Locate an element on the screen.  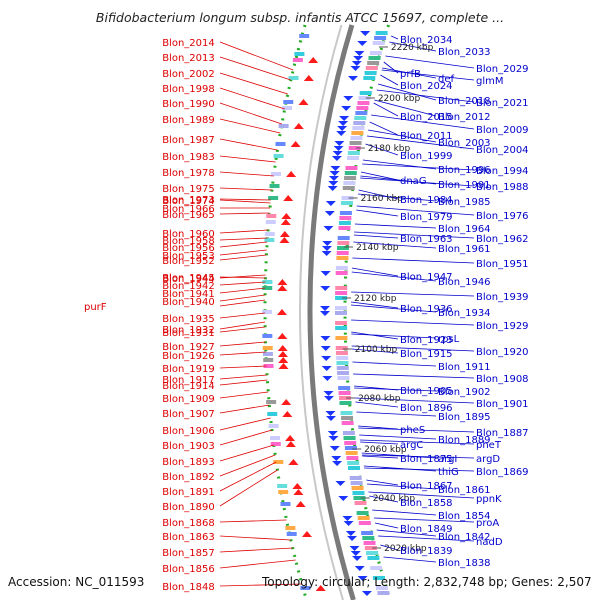
gene-label-left: Blon_1975 is located at coordinates (188, 189).